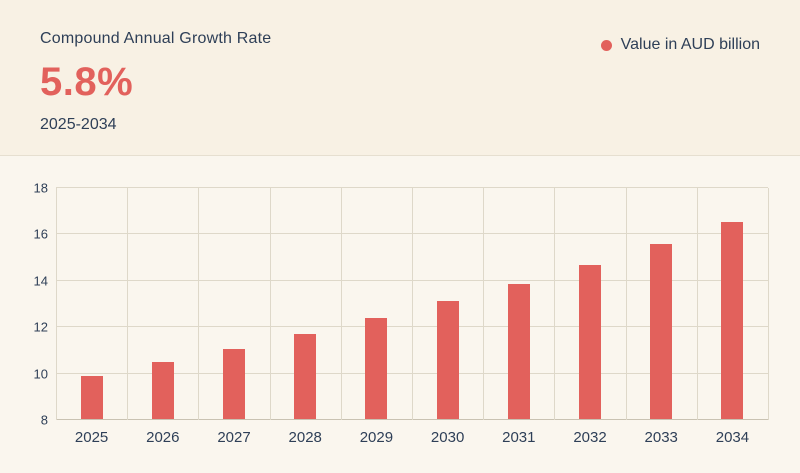 This screenshot has height=473, width=800. Describe the element at coordinates (412, 437) in the screenshot. I see `x-axis: 2025 2026 2027 2028 2029 2030 2031 2032 2033 2034` at that location.